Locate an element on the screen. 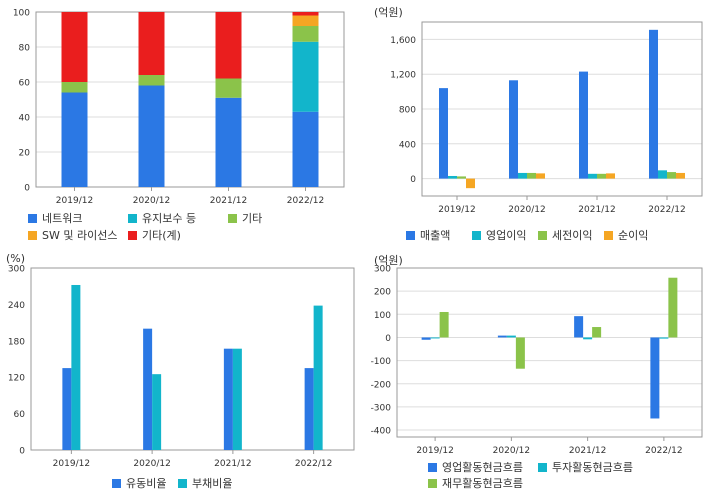 Image resolution: width=720 pixels, height=496 pixels. legend-item: SW 및 라이선스 is located at coordinates (72, 236).